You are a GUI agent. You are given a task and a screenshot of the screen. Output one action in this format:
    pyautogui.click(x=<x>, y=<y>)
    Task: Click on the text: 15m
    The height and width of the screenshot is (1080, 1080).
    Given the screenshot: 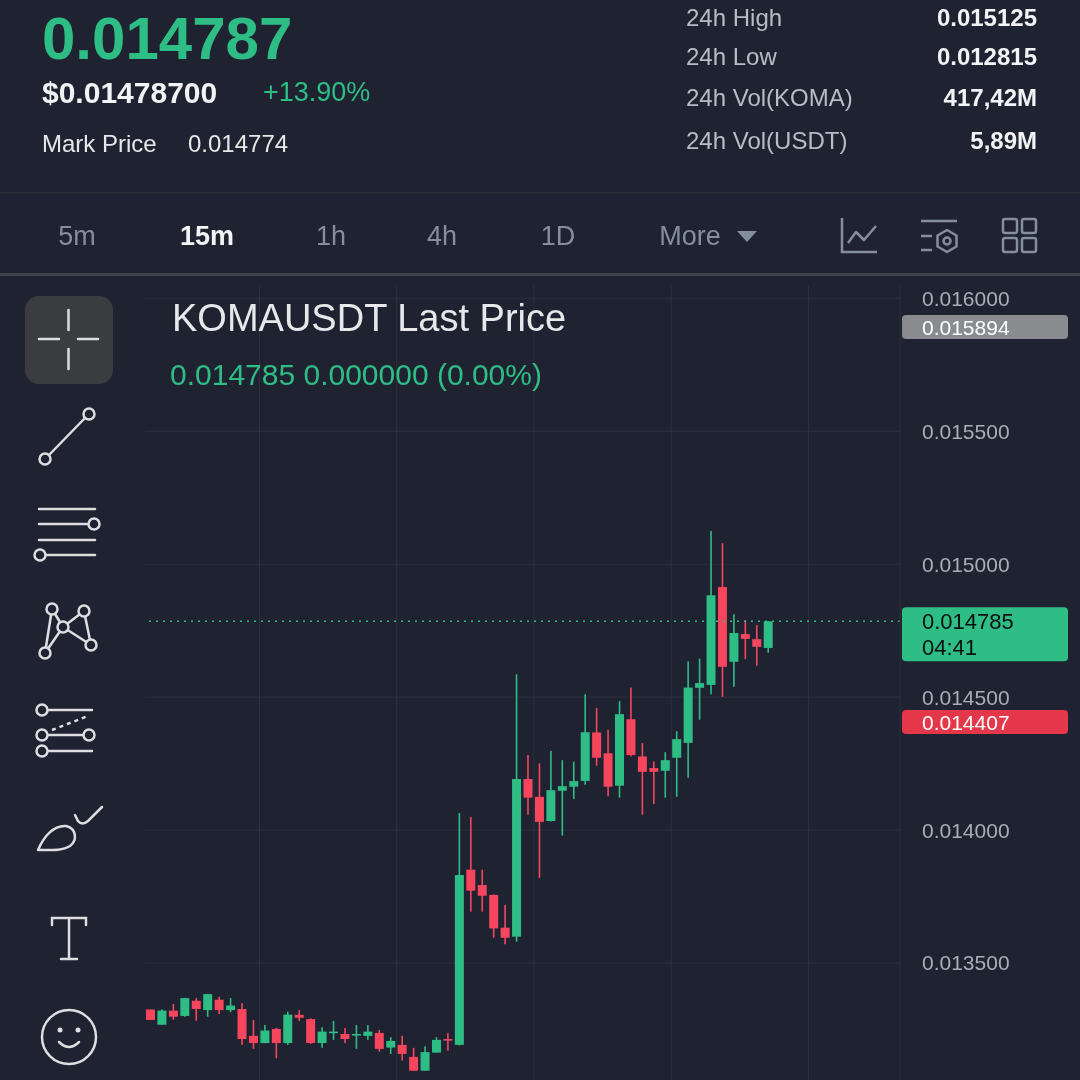 What is the action you would take?
    pyautogui.click(x=207, y=236)
    